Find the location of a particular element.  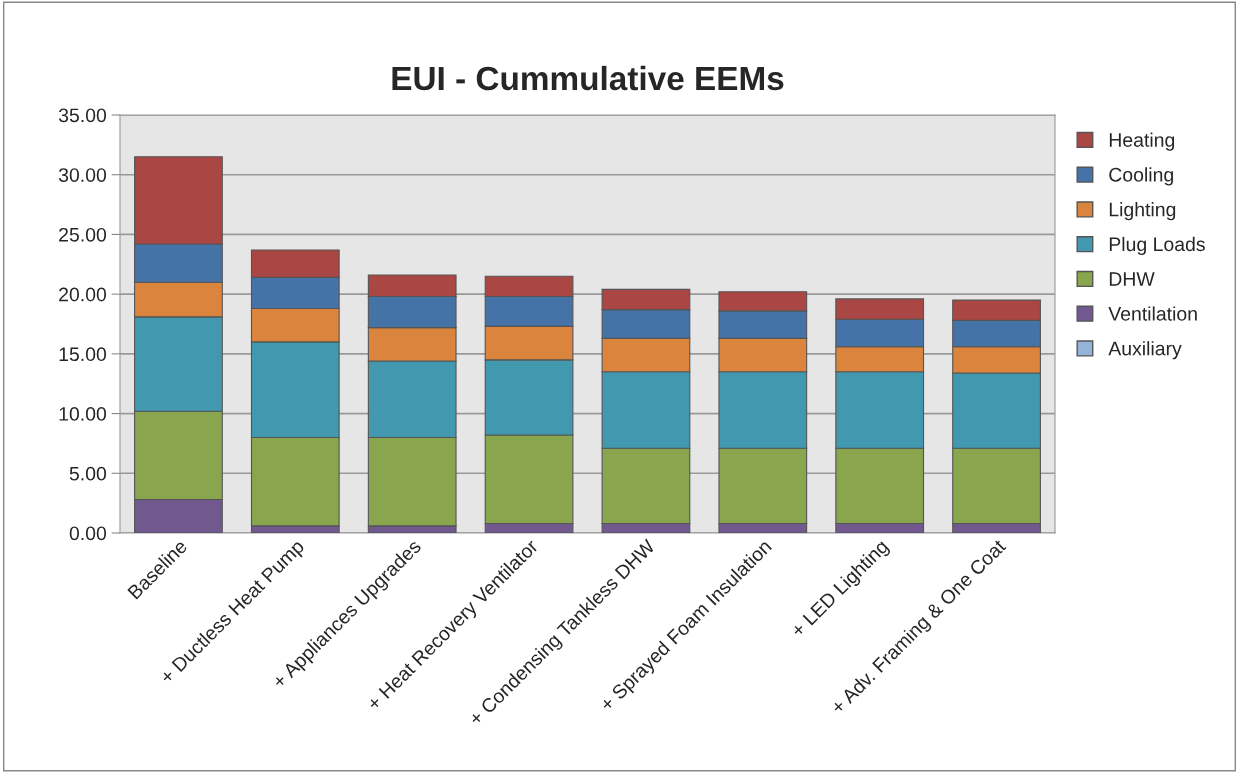

legend-label: DHW is located at coordinates (1132, 279).